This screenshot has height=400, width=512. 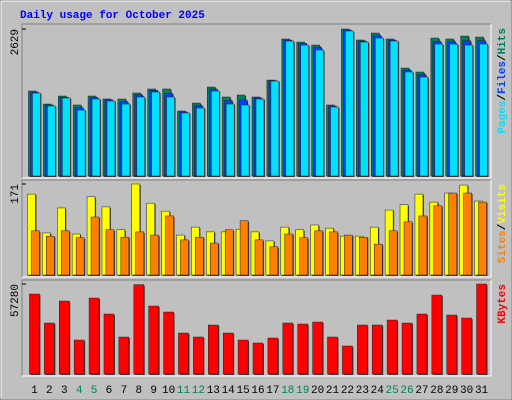 I want to click on x-tick-label: 27, so click(x=421, y=391).